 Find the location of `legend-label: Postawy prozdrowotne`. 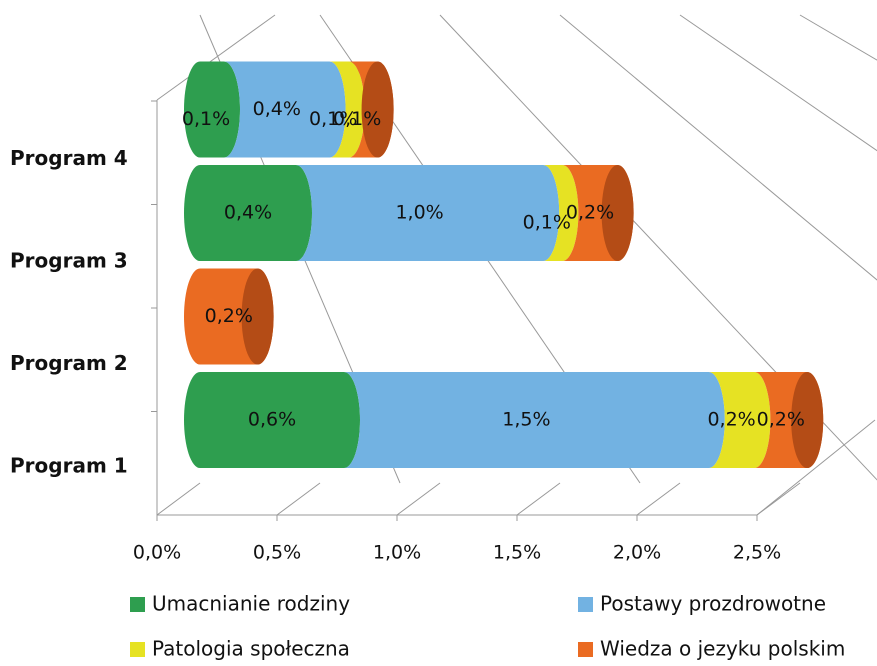

legend-label: Postawy prozdrowotne is located at coordinates (713, 604).